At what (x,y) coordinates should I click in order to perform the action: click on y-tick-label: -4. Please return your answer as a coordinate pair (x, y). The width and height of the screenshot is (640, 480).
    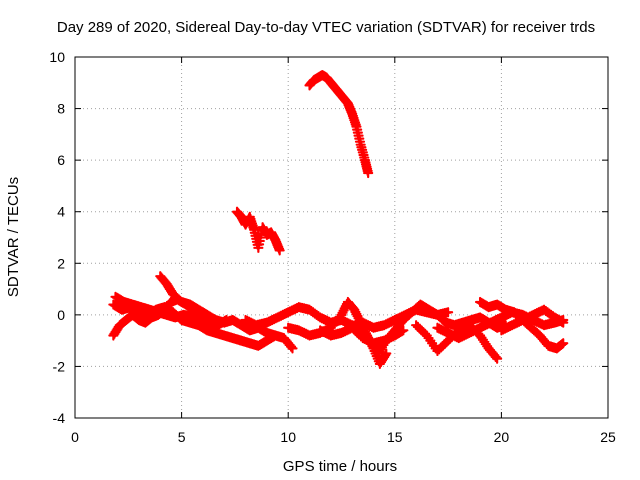
    Looking at the image, I should click on (59, 418).